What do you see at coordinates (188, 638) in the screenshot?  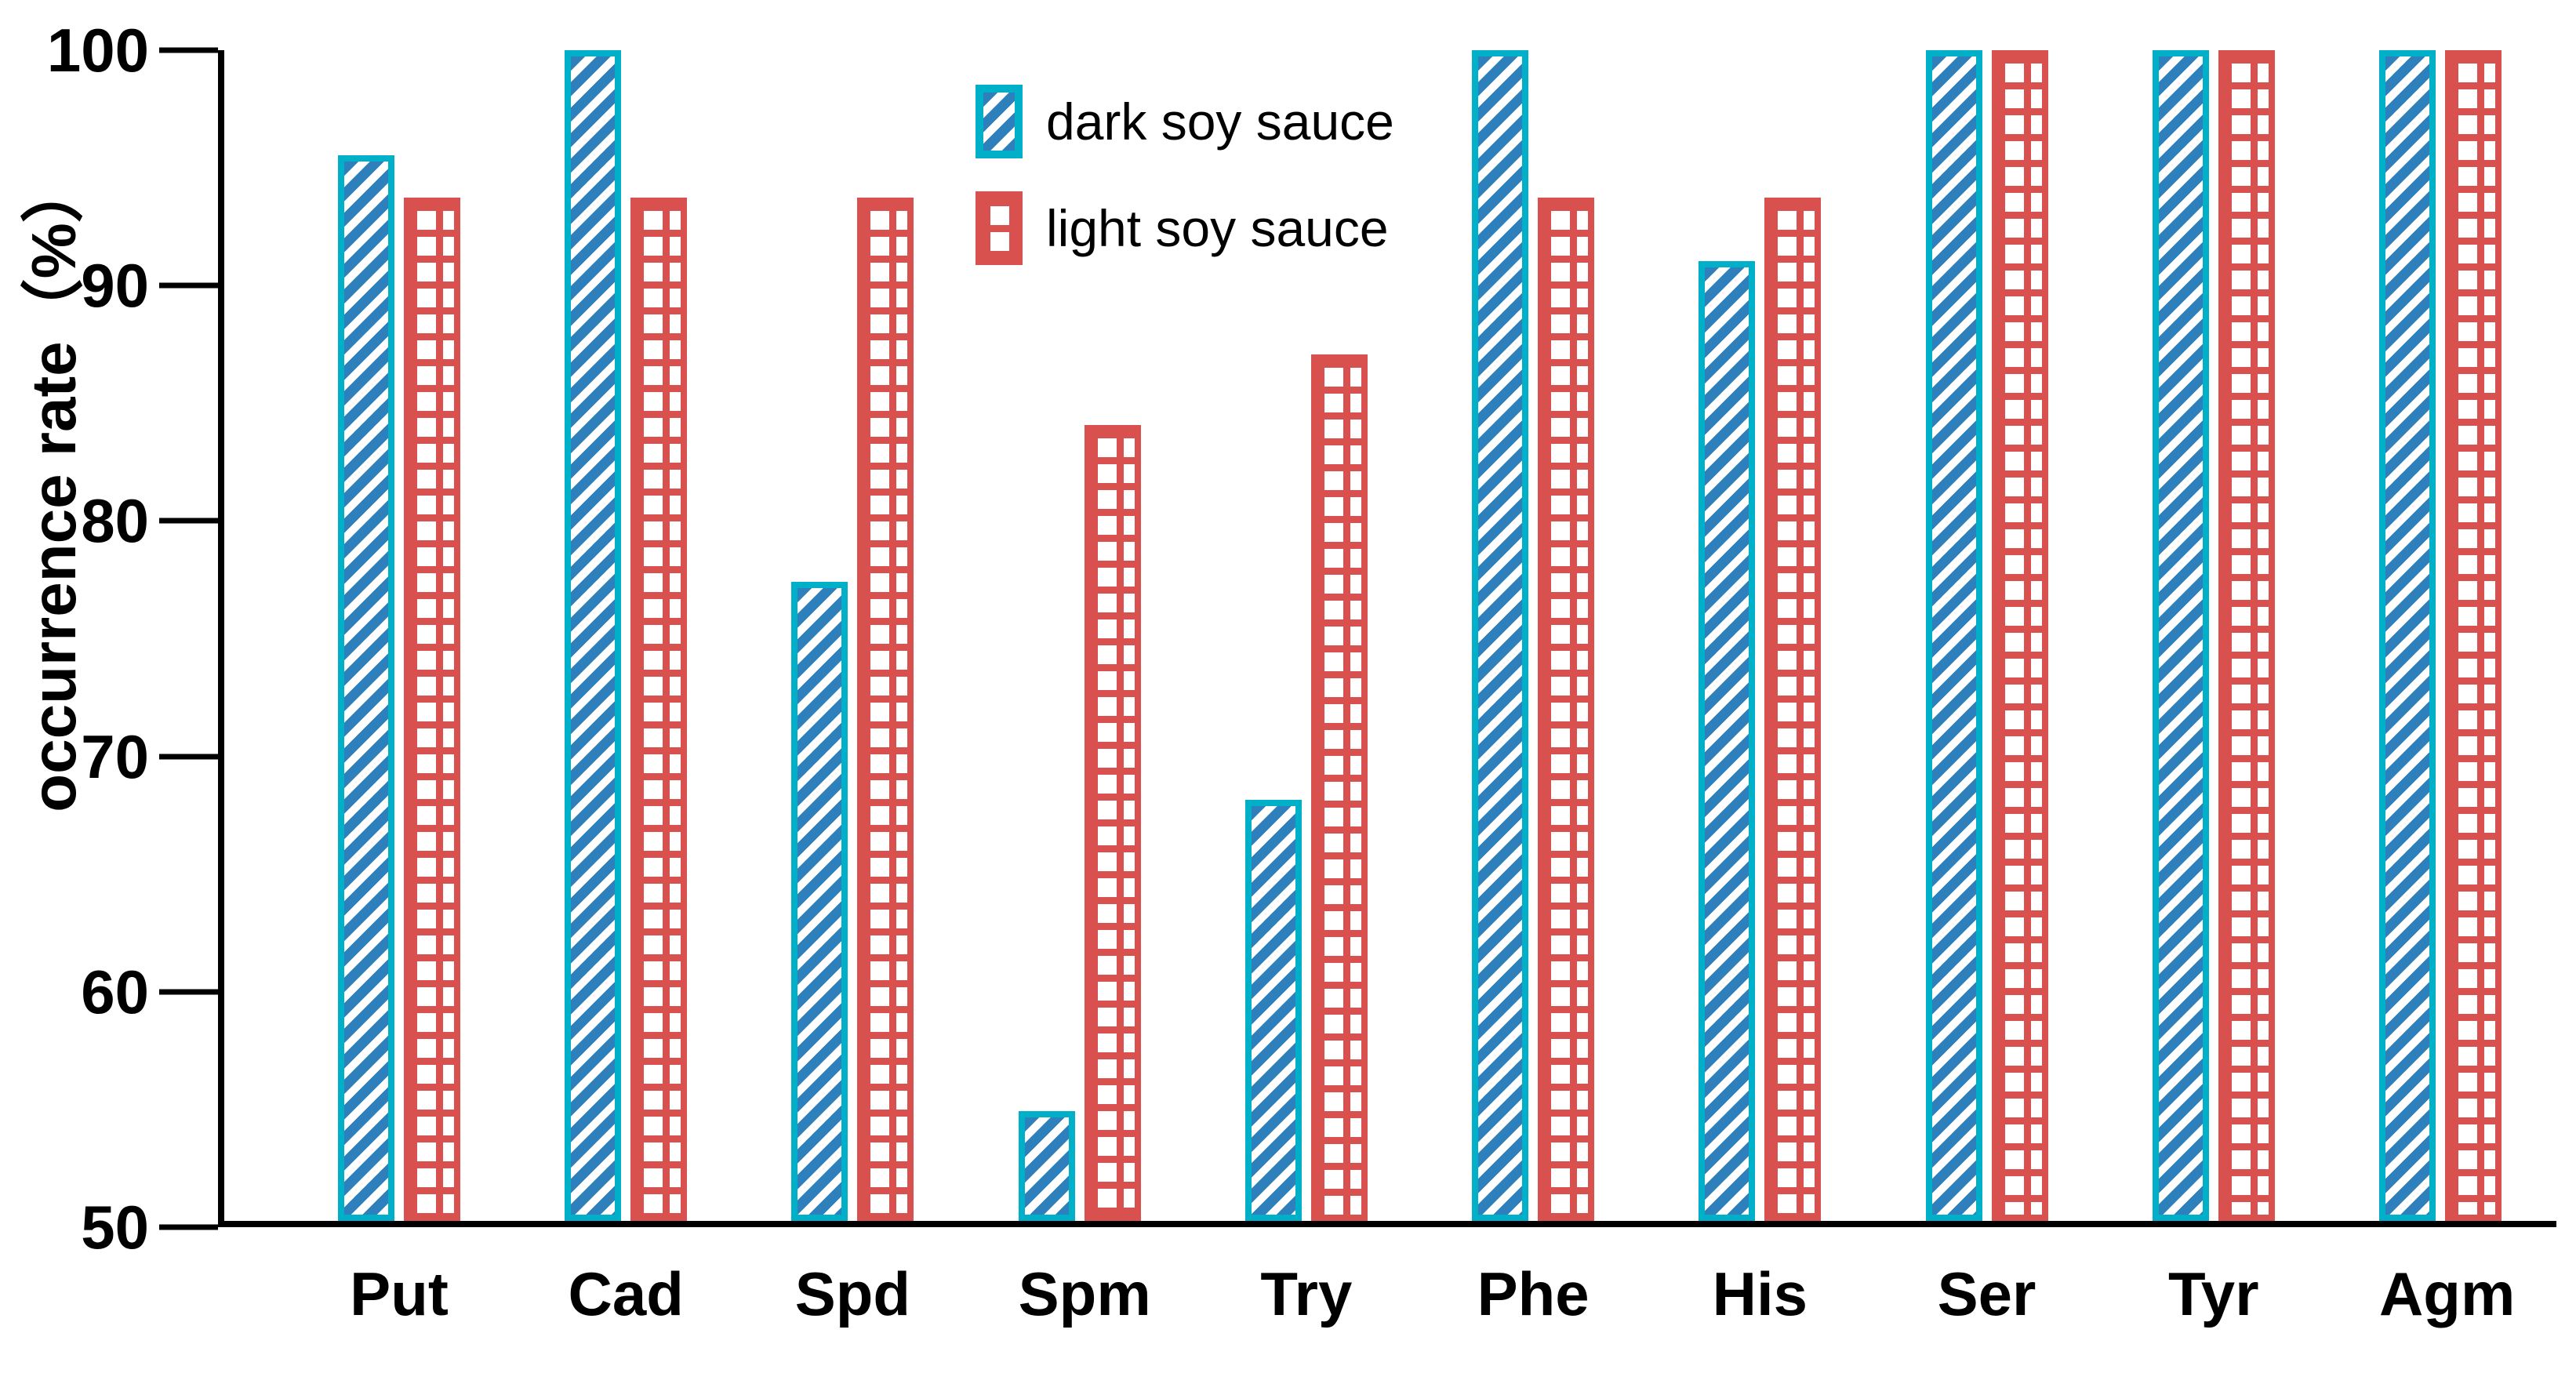 I see `y-axis-ticks` at bounding box center [188, 638].